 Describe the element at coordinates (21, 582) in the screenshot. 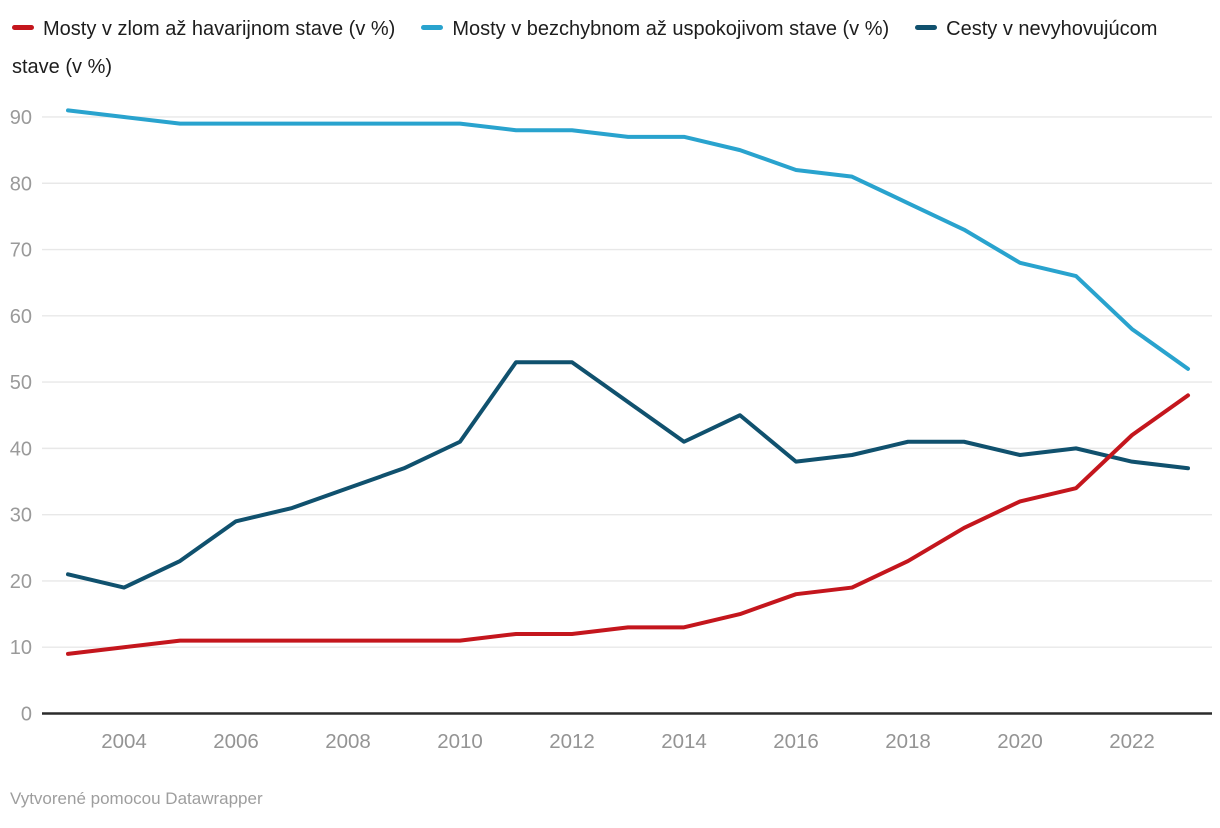

I see `y-tick-label-20: 20` at that location.